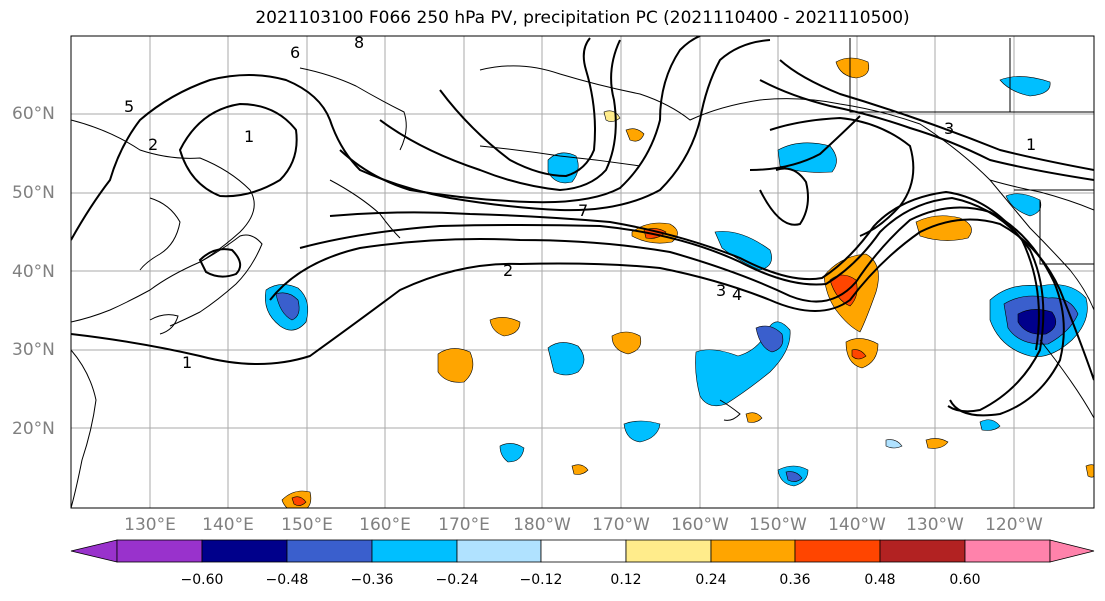 The image size is (1105, 601). Describe the element at coordinates (542, 525) in the screenshot. I see `lon-label: 180°W` at that location.